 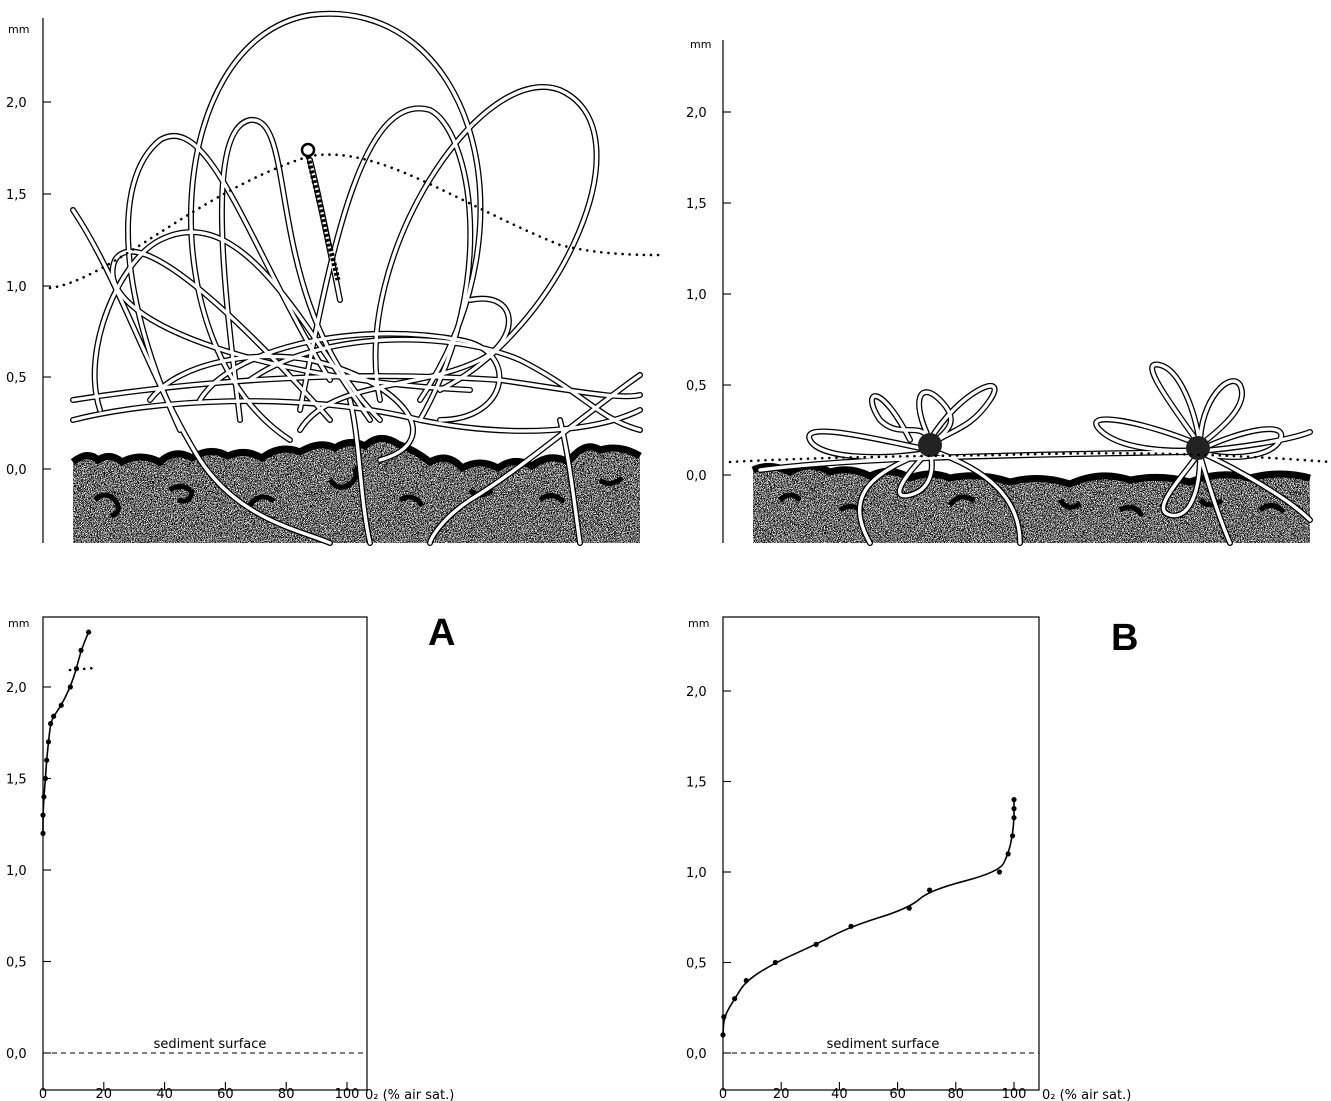 What do you see at coordinates (16, 688) in the screenshot?
I see `chart-a-y-tick-label: 2,0` at bounding box center [16, 688].